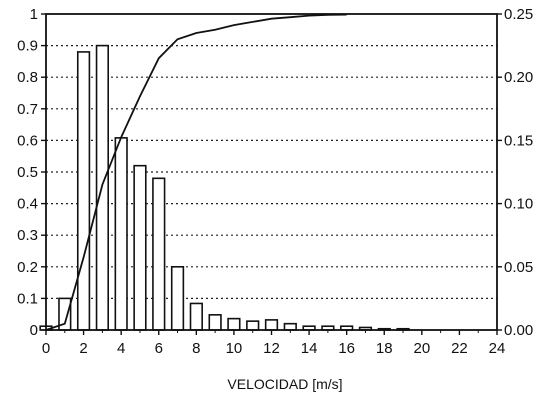 This screenshot has width=550, height=401. I want to click on y-right-tick-label: 0.05, so click(518, 267).